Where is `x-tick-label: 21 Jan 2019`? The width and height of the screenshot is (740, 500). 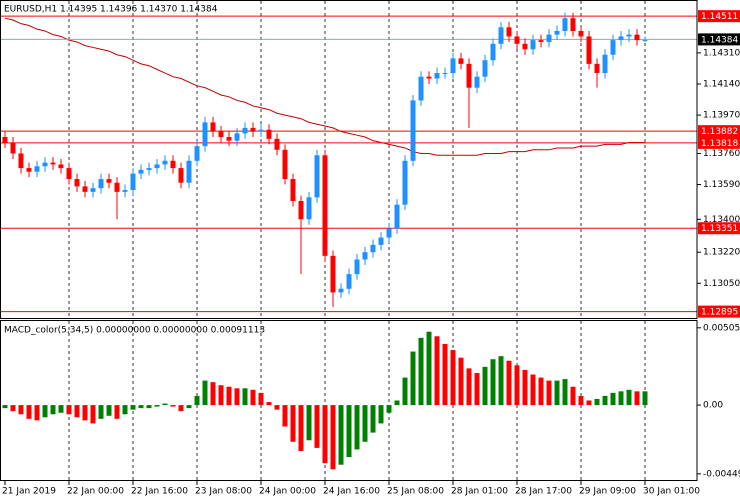
x-tick-label: 21 Jan 2019 is located at coordinates (29, 492).